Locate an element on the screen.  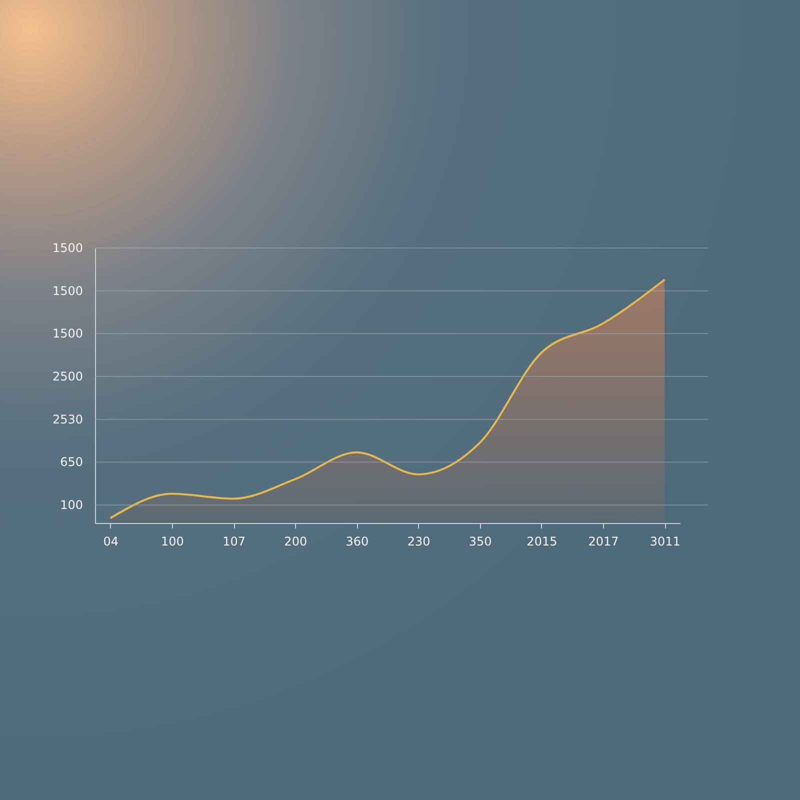
text: 650 is located at coordinates (71, 462).